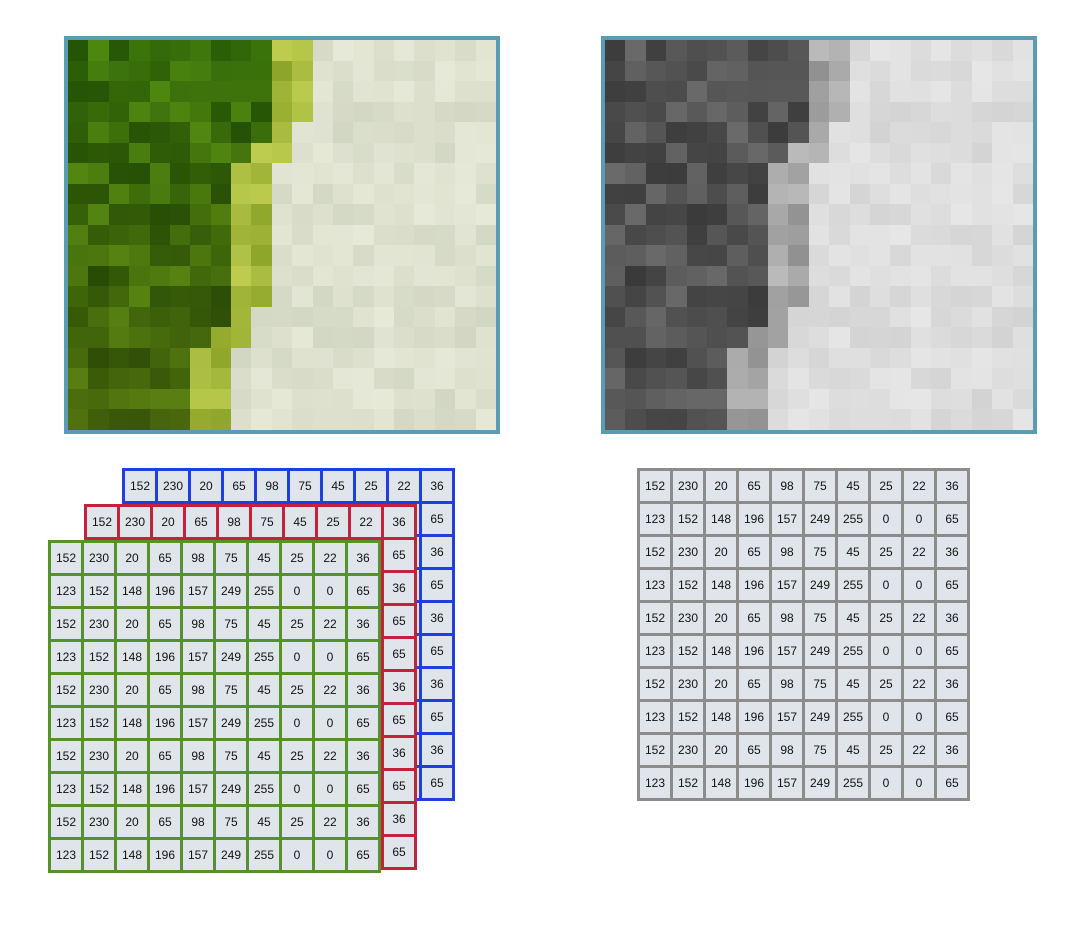 The image size is (1084, 928). Describe the element at coordinates (919, 717) in the screenshot. I see `matrix-cell: 0` at that location.